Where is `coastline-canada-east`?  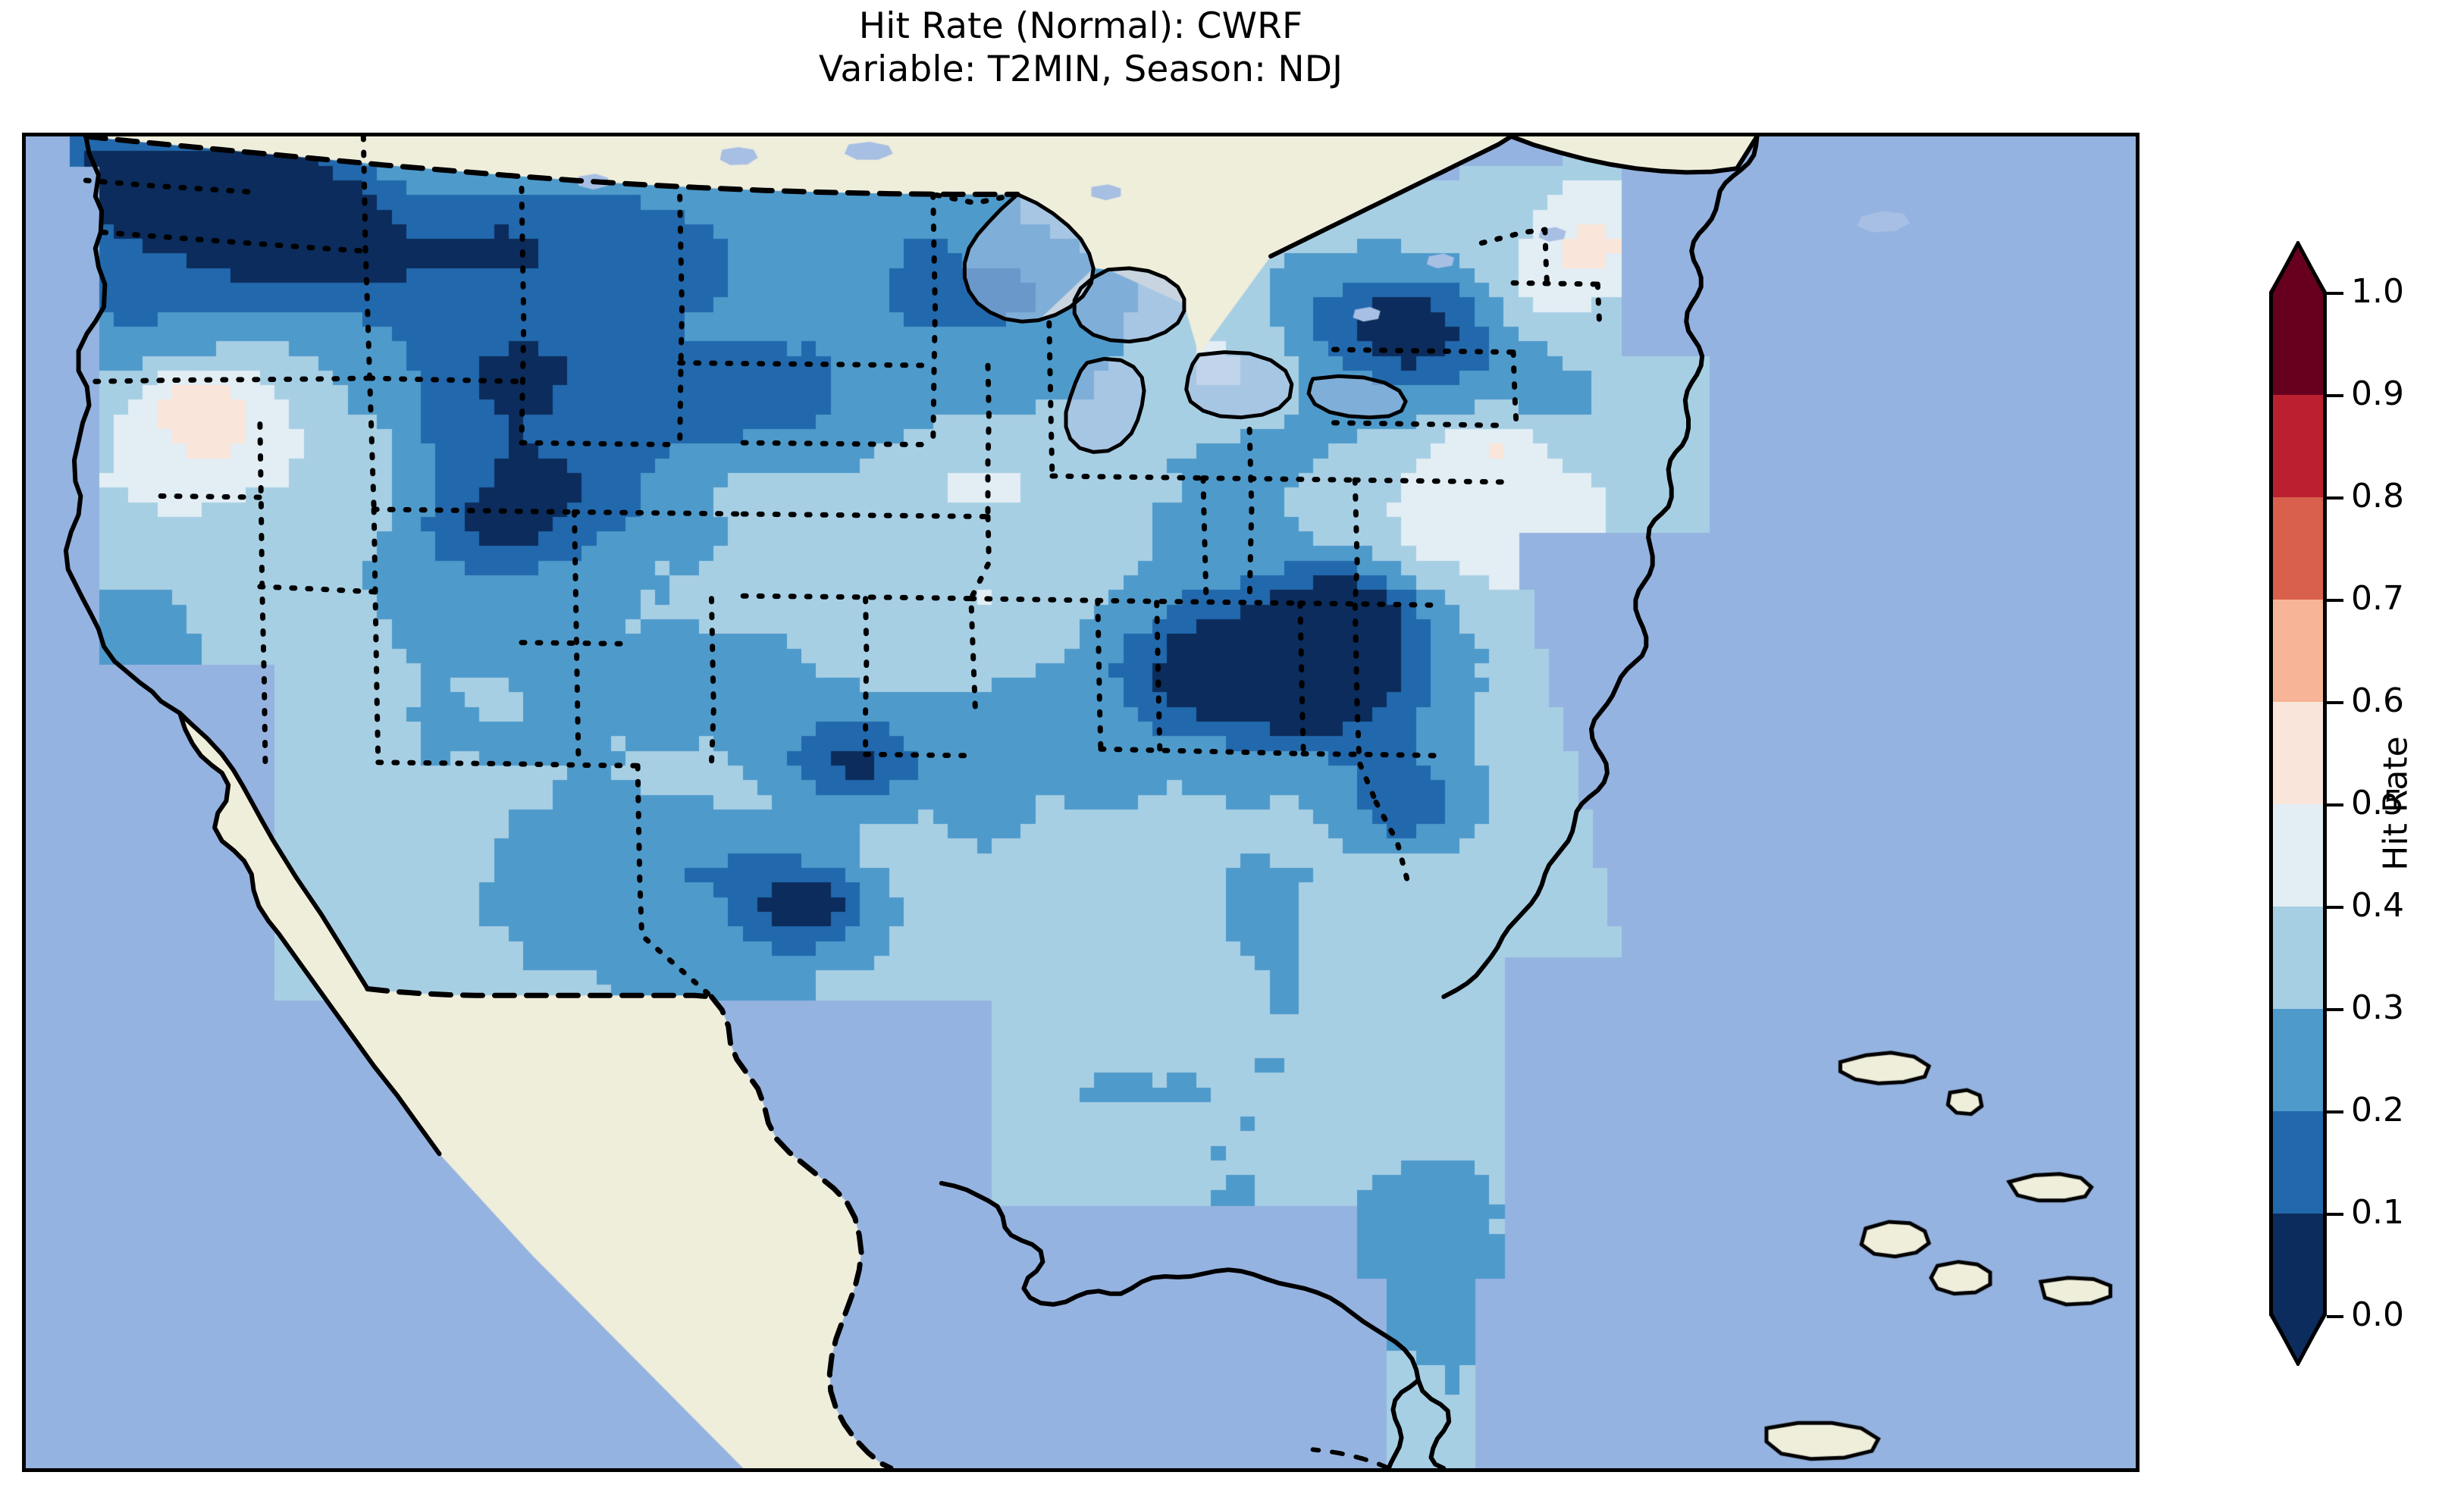 coastline-canada-east is located at coordinates (1635, 155).